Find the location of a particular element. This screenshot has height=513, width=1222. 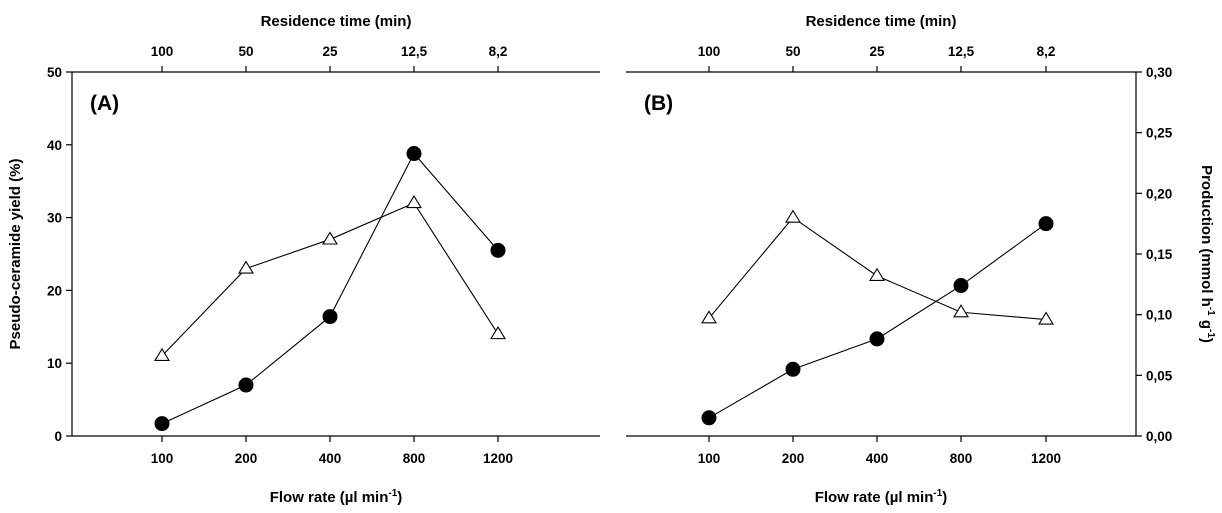

panel-b-top-tick-label: 12,5 is located at coordinates (961, 51).